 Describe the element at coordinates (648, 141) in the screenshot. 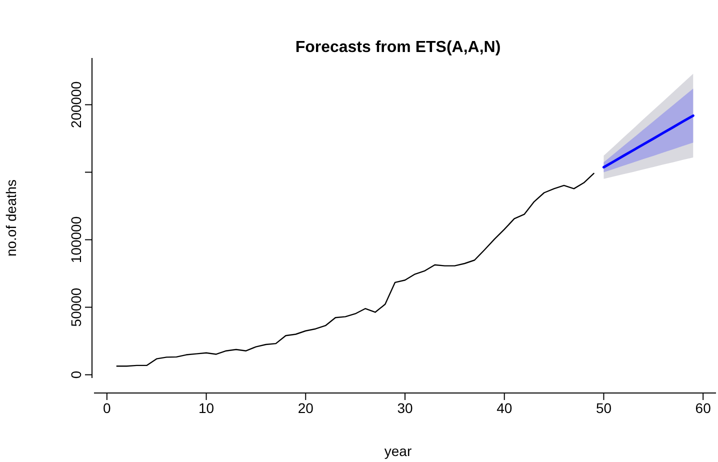

I see `line-series` at that location.